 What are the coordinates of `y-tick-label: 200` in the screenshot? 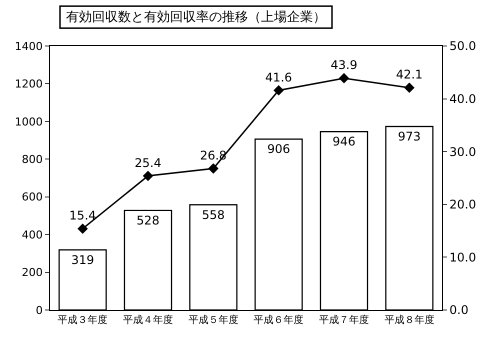 It's located at (32, 273).